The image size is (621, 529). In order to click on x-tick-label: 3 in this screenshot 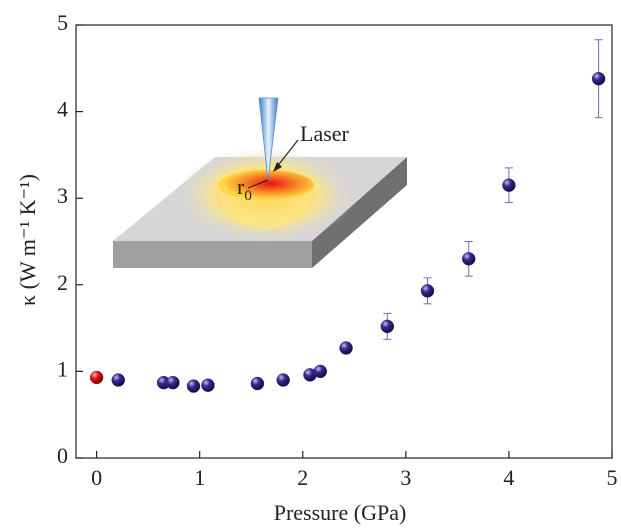, I will do `click(405, 477)`.